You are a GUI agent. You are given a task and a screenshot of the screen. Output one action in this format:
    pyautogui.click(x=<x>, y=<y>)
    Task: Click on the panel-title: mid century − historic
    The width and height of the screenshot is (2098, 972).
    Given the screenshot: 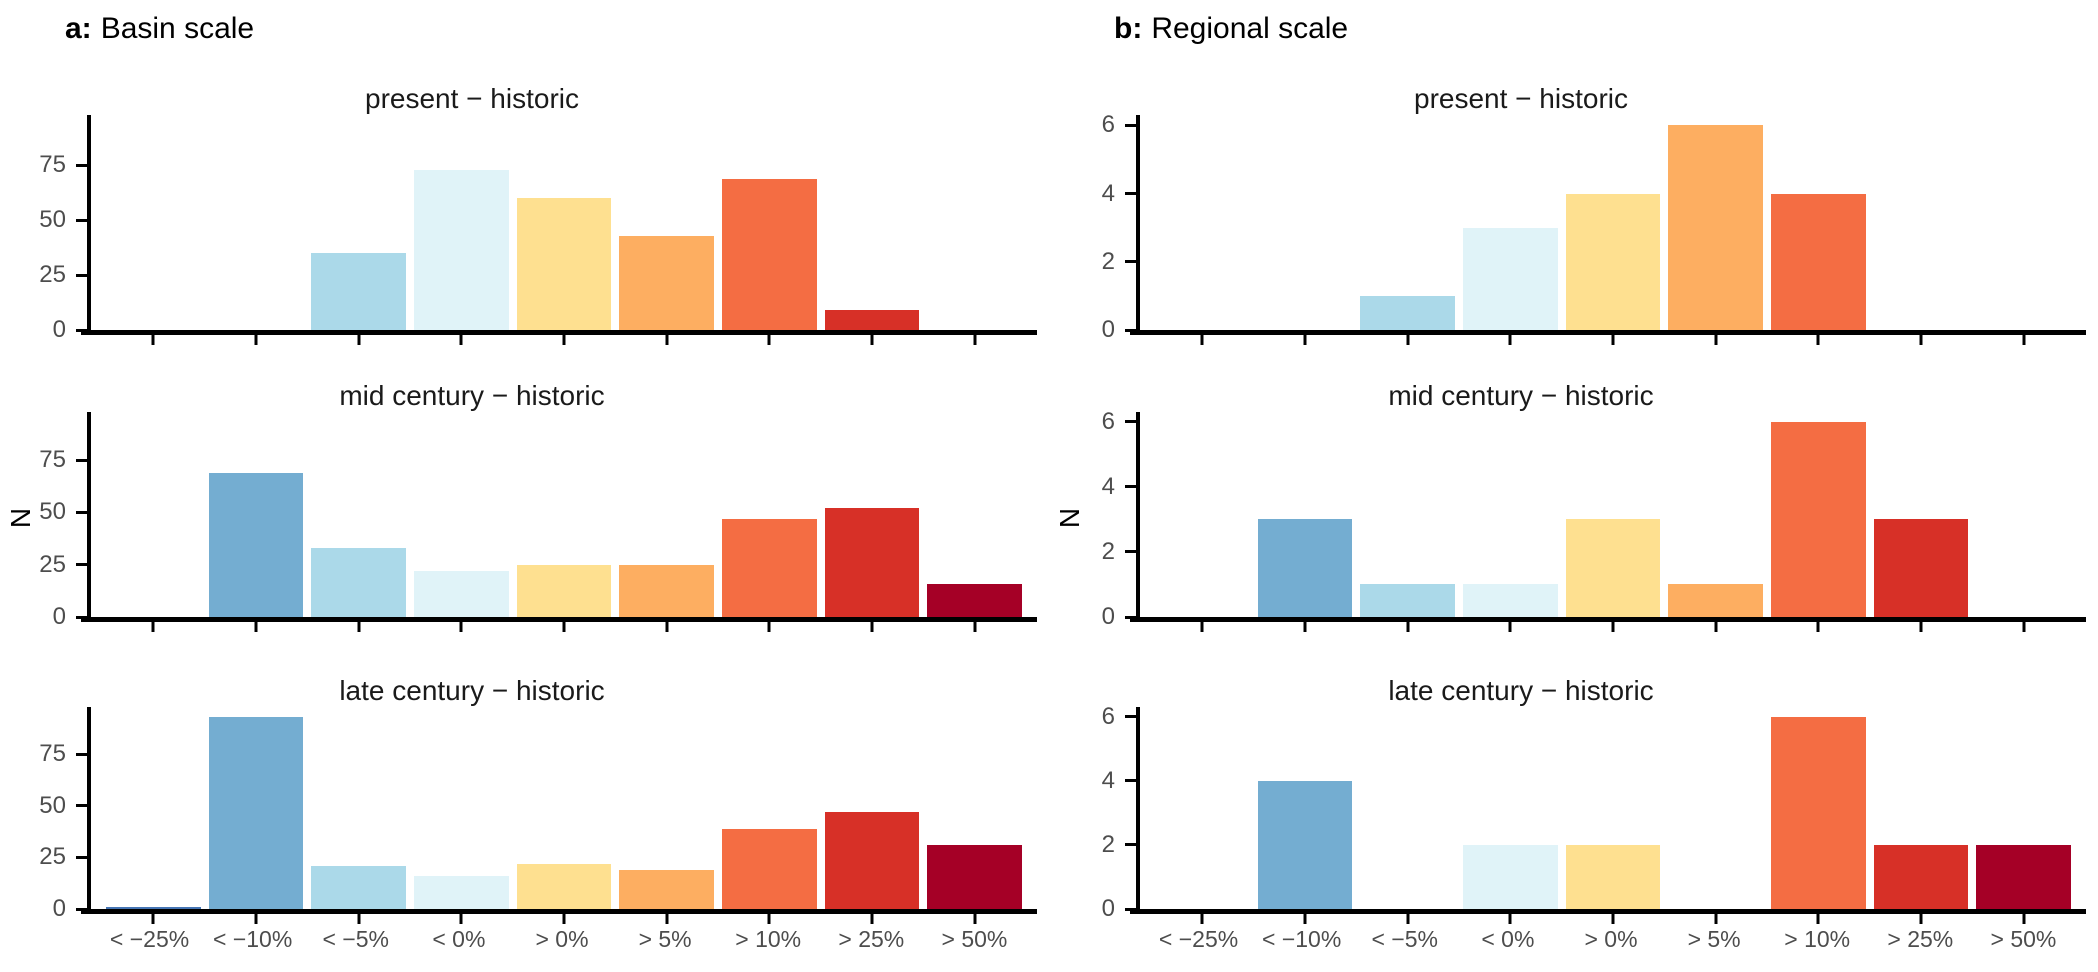 What is the action you would take?
    pyautogui.click(x=1521, y=395)
    